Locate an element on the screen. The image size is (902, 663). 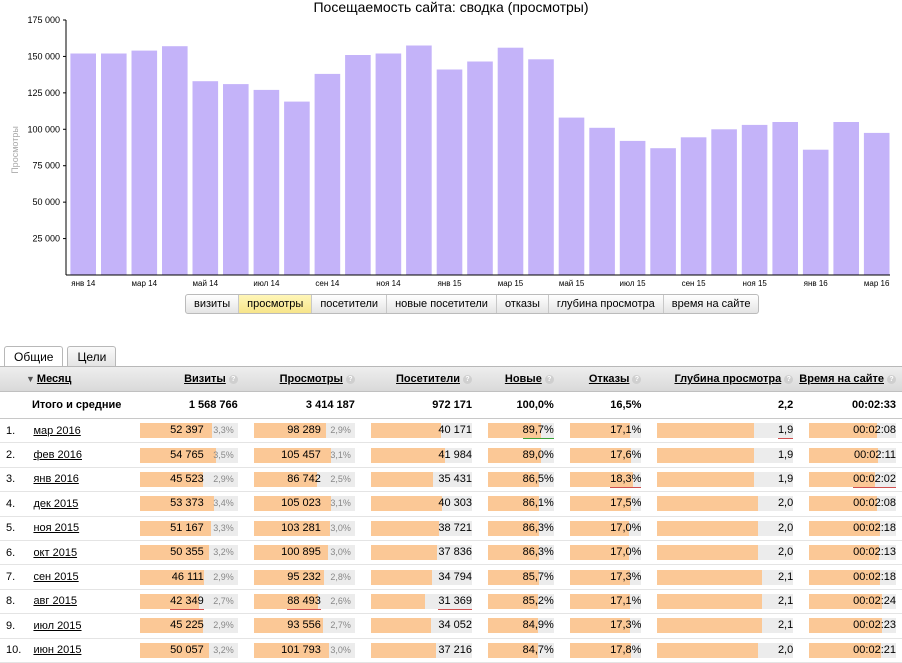
visits-bar: 42 349 2,7% is located at coordinates (189, 601).